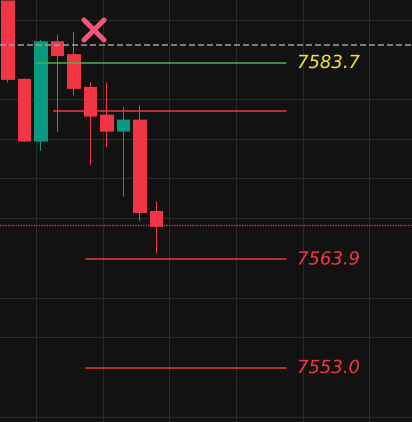  What do you see at coordinates (329, 63) in the screenshot?
I see `y-tick-label: 7583.7` at bounding box center [329, 63].